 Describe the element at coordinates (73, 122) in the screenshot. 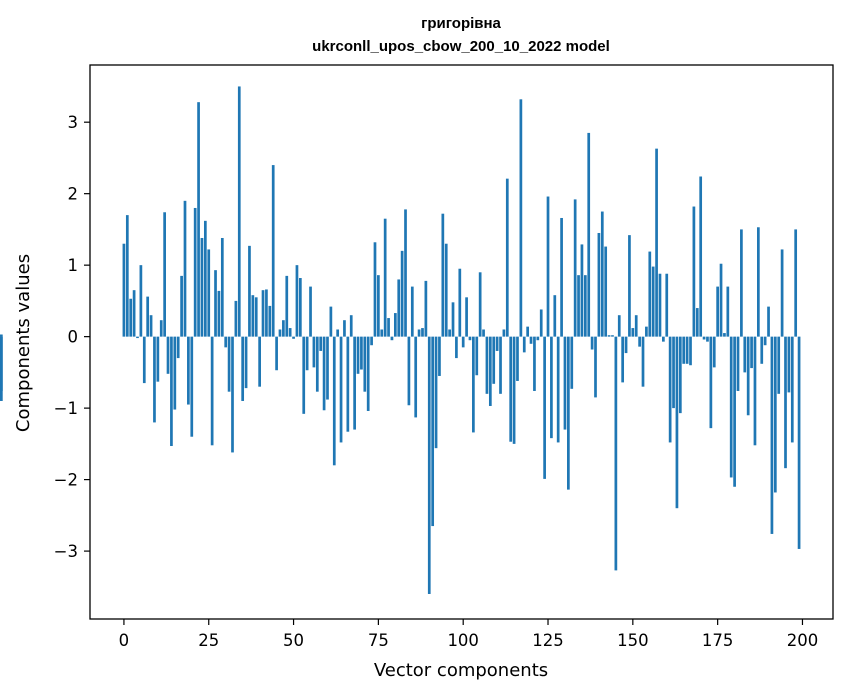

I see `y-tick-label-3: 3` at that location.